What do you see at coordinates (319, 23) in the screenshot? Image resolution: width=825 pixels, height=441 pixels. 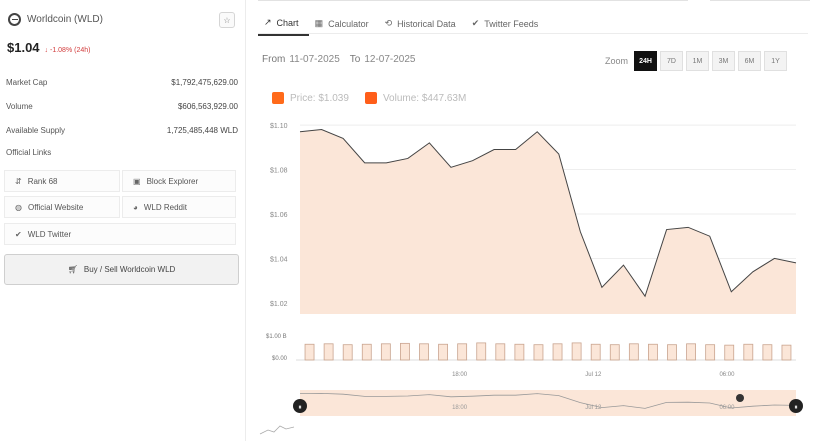 I see `calculator-icon: ▦` at bounding box center [319, 23].